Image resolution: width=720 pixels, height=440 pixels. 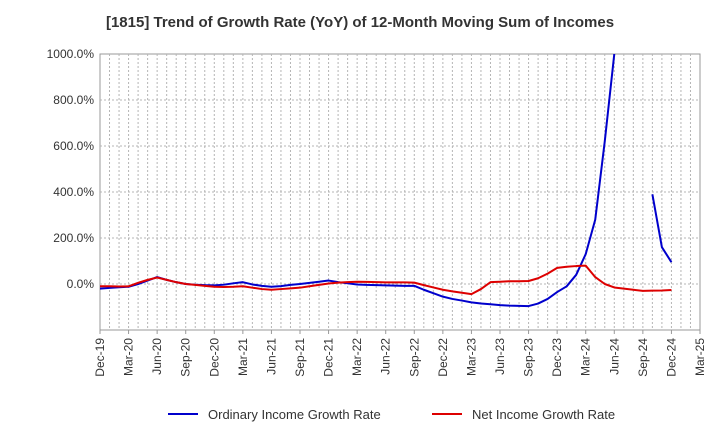 I want to click on x-tick-label: Jun-21, so click(x=271, y=356).